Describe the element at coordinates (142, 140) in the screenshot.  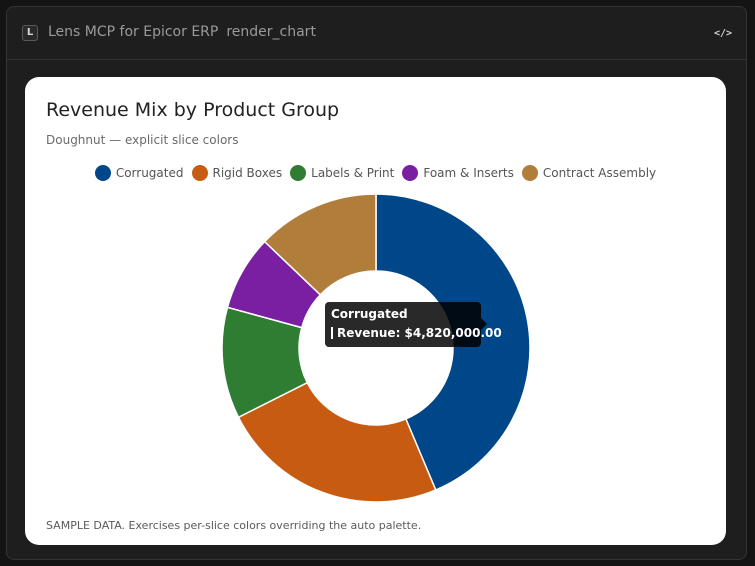
I see `chart-subtitle: Doughnut — explicit slice colors` at that location.